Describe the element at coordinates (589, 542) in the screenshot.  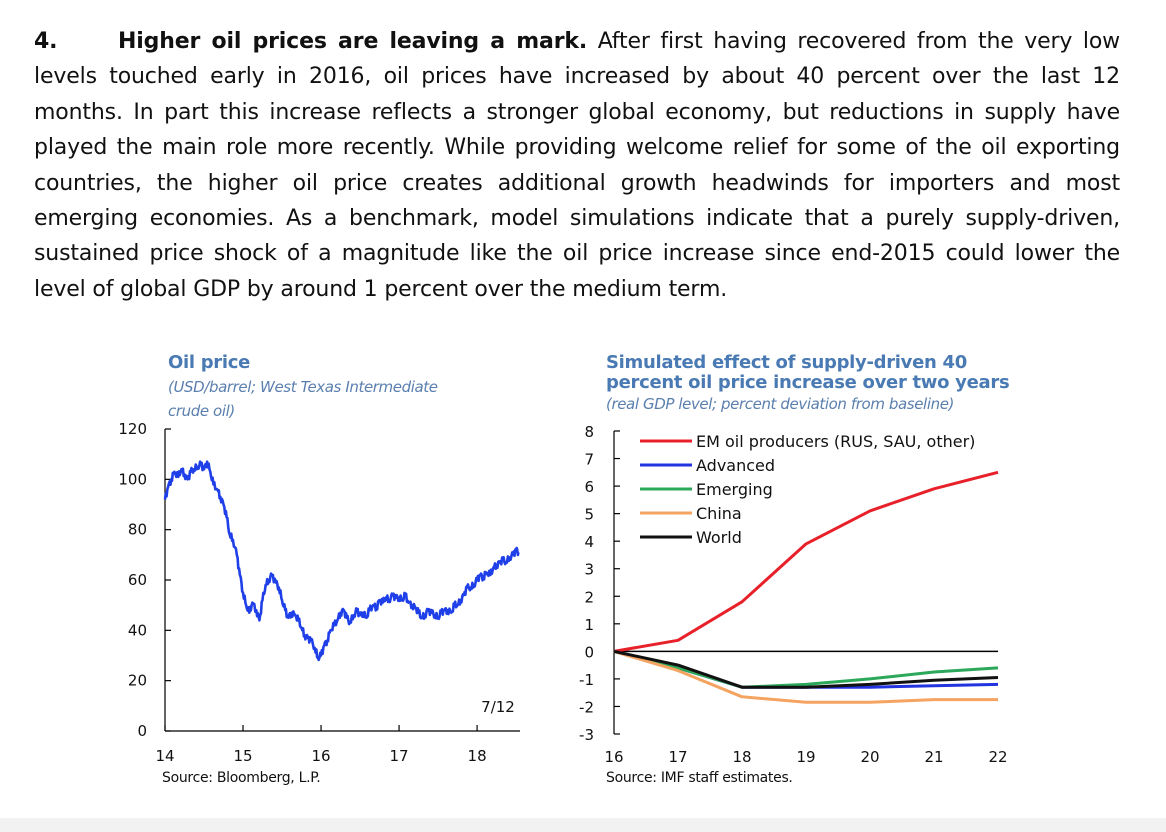
I see `chart2-y-tick-label: 4` at that location.